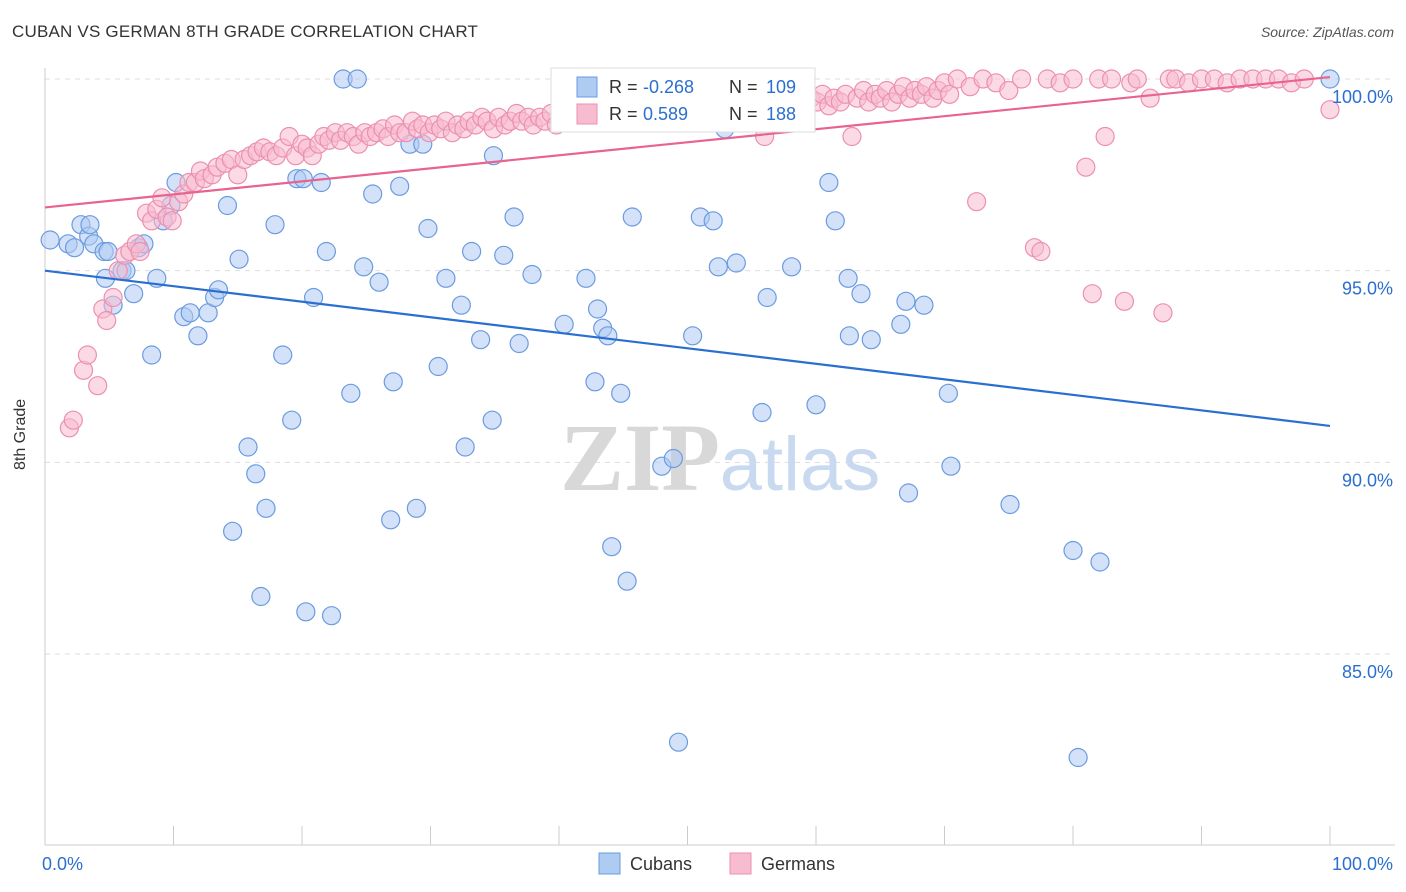  What do you see at coordinates (661, 864) in the screenshot?
I see `bottom-legend-label-cubans: Cubans` at bounding box center [661, 864].